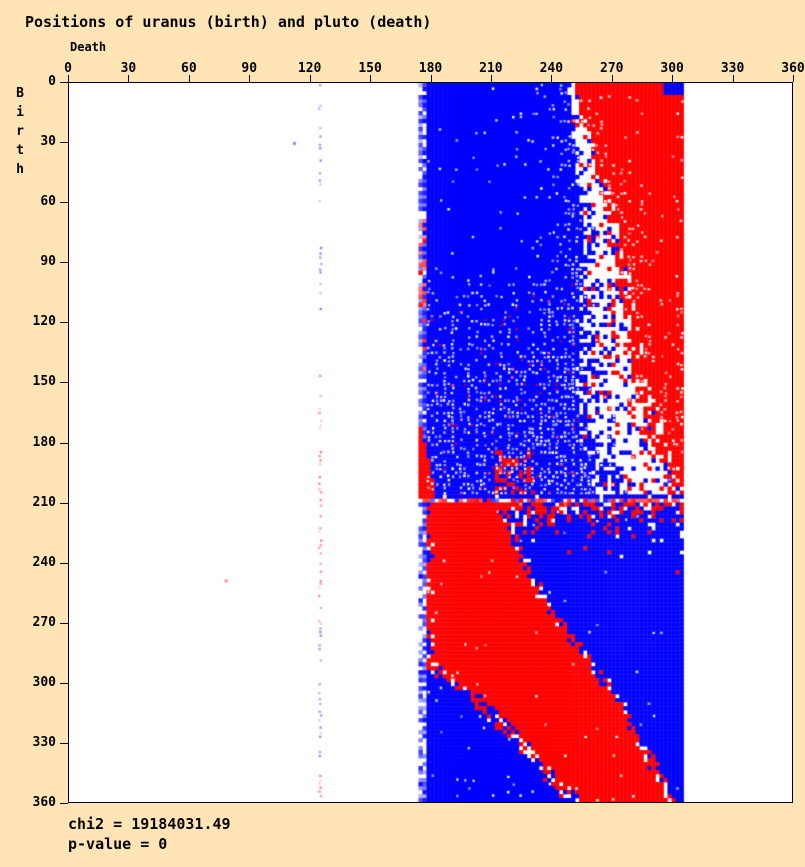 The height and width of the screenshot is (867, 805). I want to click on y-tick-label: 120, so click(44, 322).